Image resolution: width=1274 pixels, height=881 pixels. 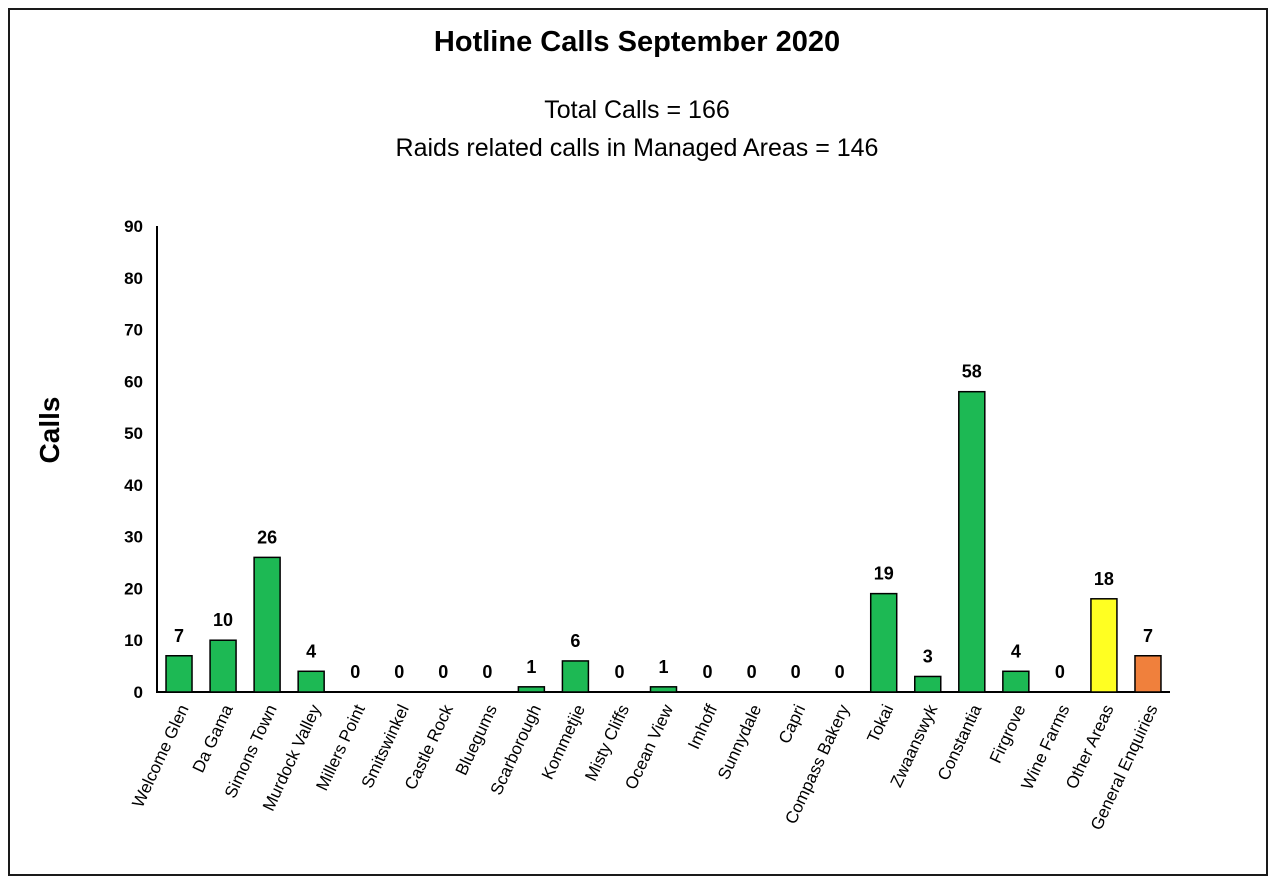 I want to click on y-tick-label: 60, so click(x=133, y=381).